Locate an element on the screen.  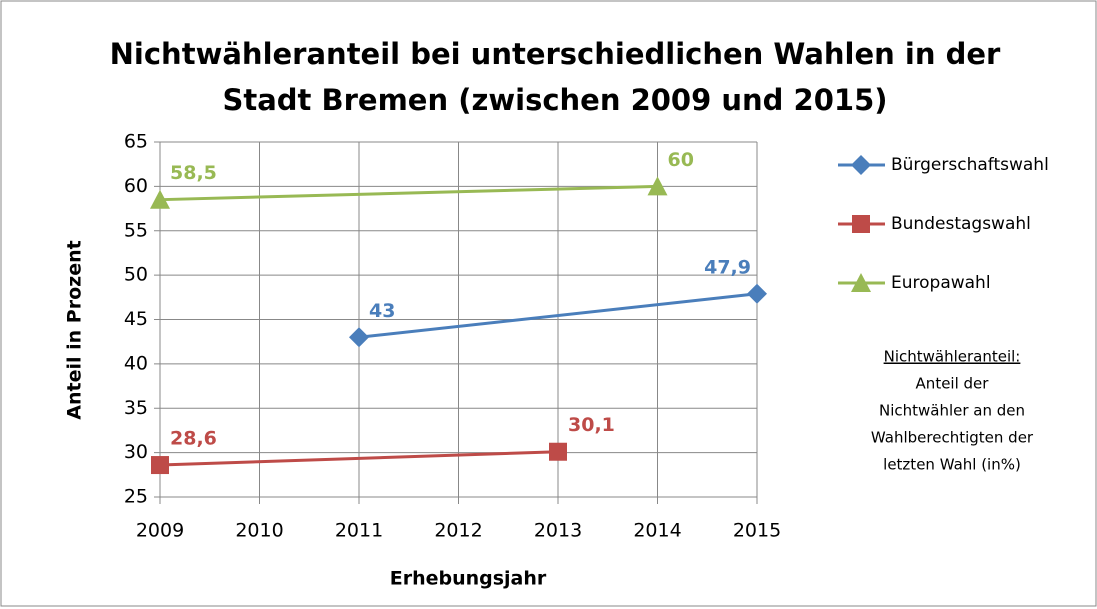
x-tick-label: 2013 is located at coordinates (558, 531).